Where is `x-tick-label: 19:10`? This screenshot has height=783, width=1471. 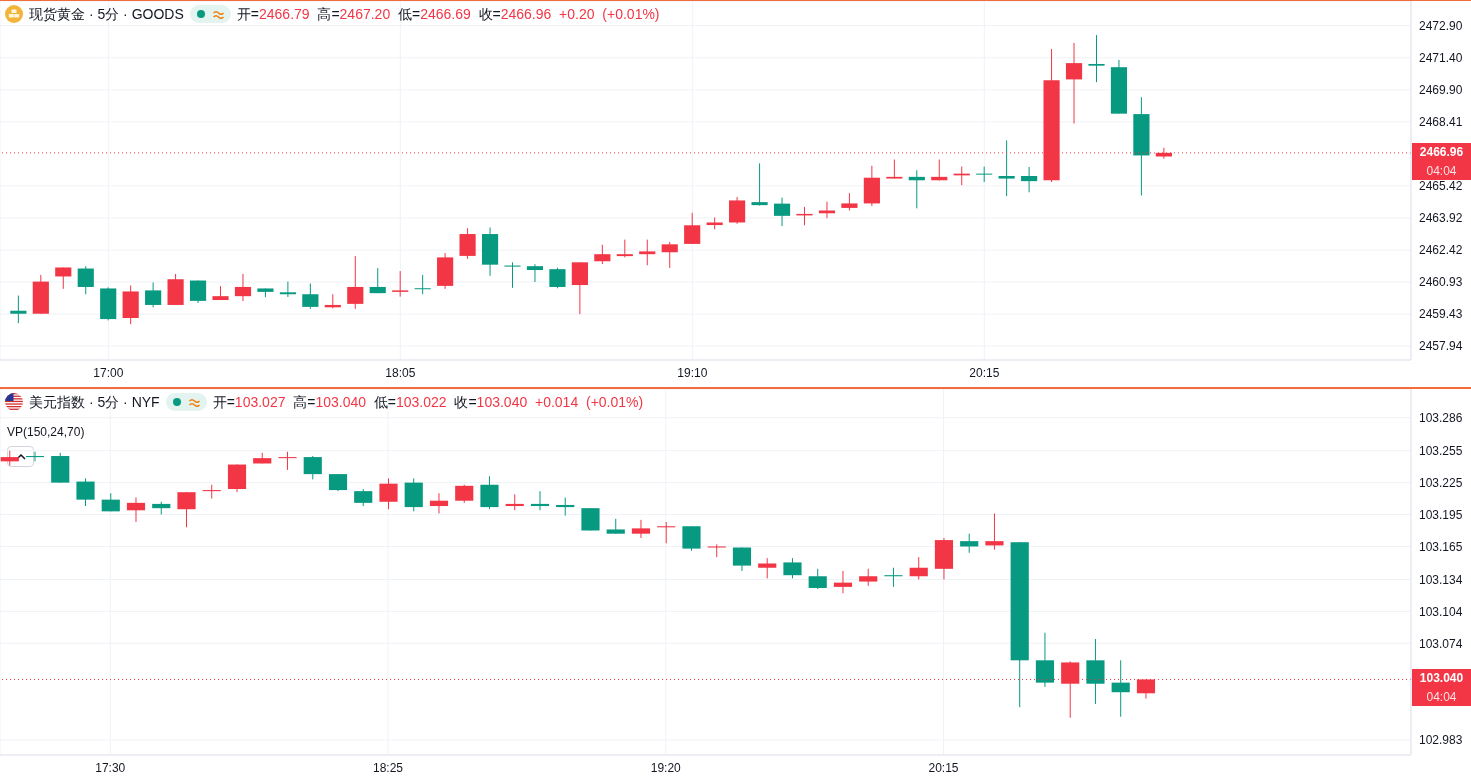 x-tick-label: 19:10 is located at coordinates (692, 372).